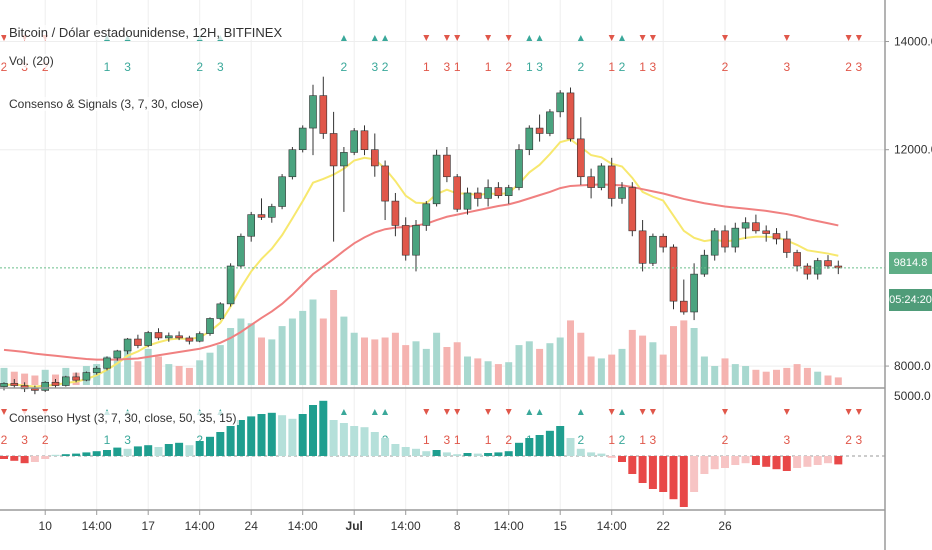 Image resolution: width=932 pixels, height=550 pixels. I want to click on time-tick-label: 26, so click(725, 526).